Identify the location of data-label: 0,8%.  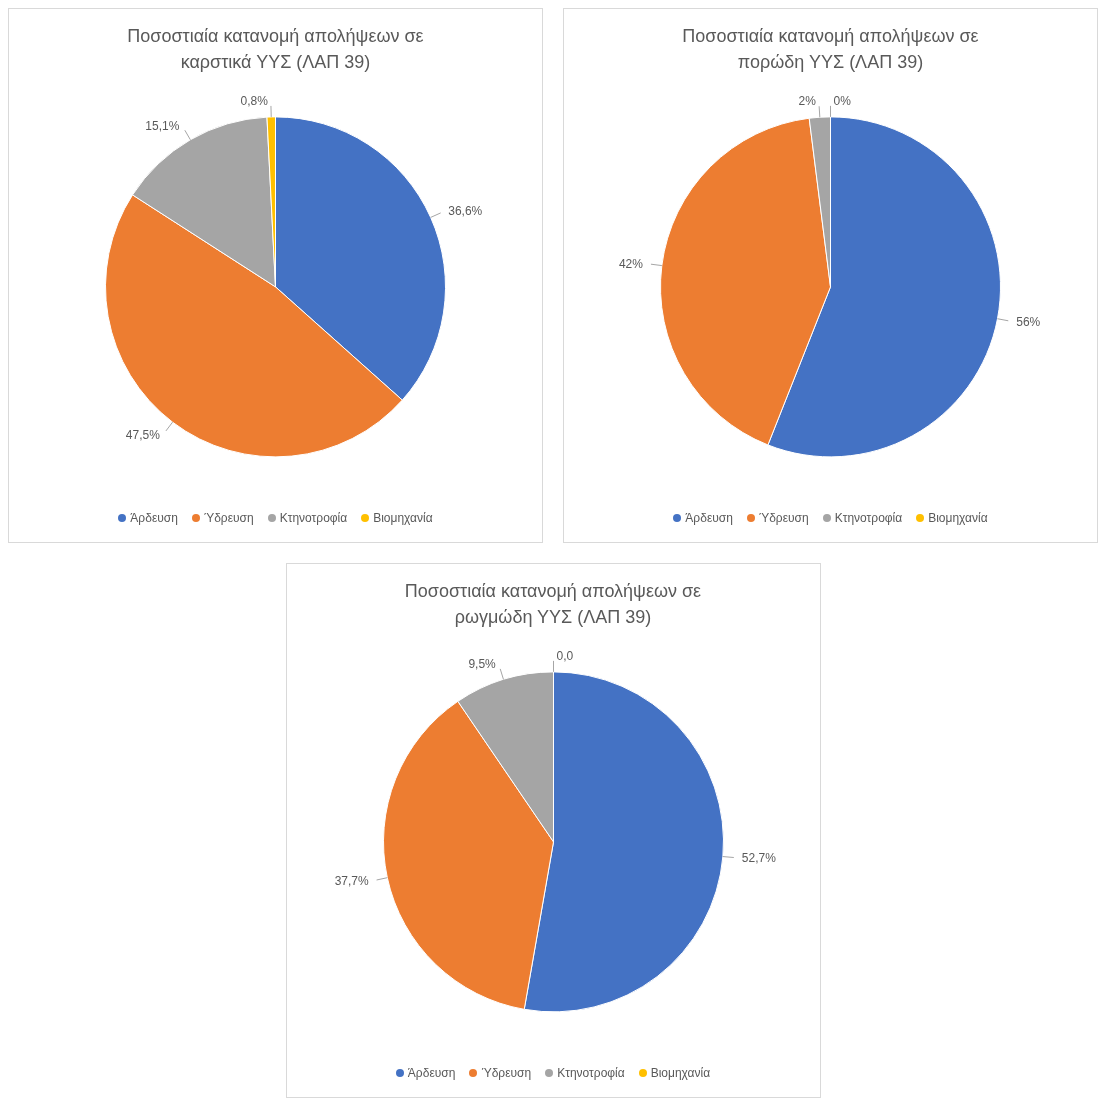
(254, 100).